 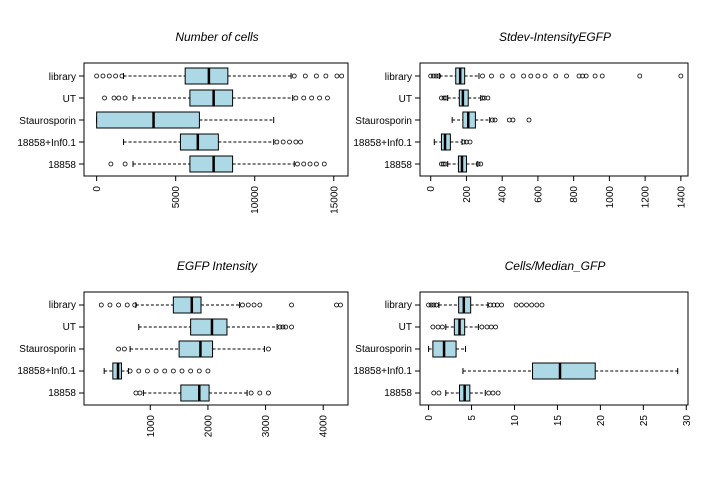 I want to click on x-tick-label: 20, so click(x=601, y=421).